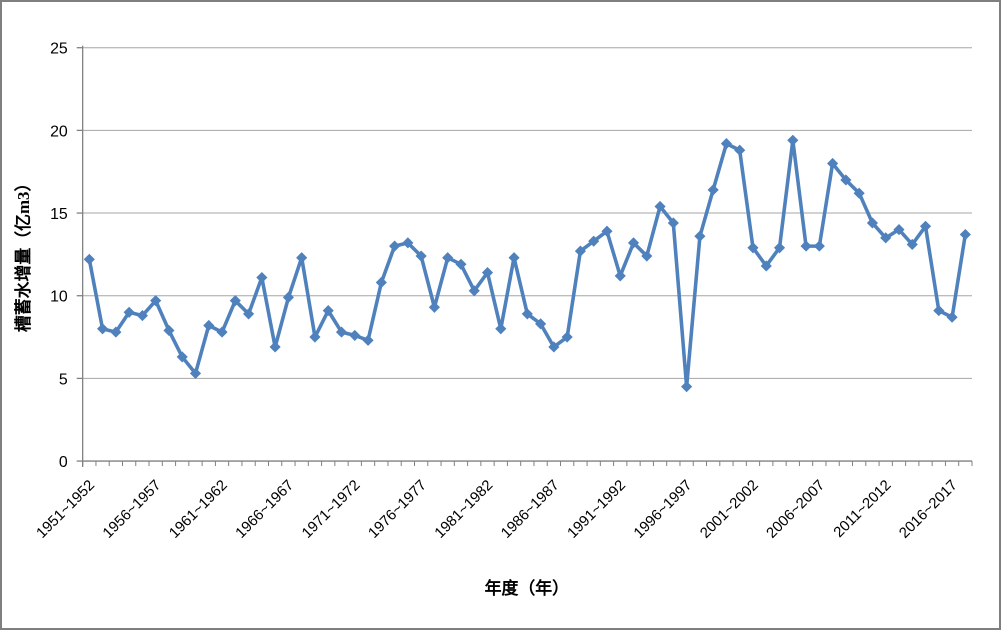 The height and width of the screenshot is (630, 1001). What do you see at coordinates (265, 509) in the screenshot?
I see `x-tick-label: 1966~1967` at bounding box center [265, 509].